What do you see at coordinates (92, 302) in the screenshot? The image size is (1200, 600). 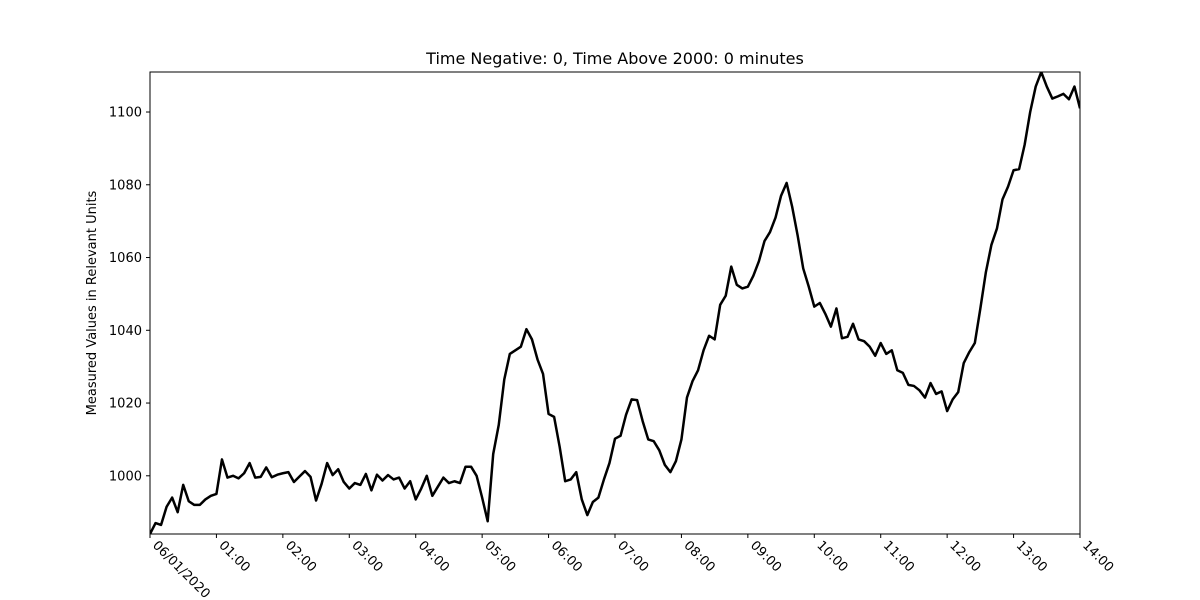 I see `y-axis-label: Measured Values in Relevant Units` at bounding box center [92, 302].